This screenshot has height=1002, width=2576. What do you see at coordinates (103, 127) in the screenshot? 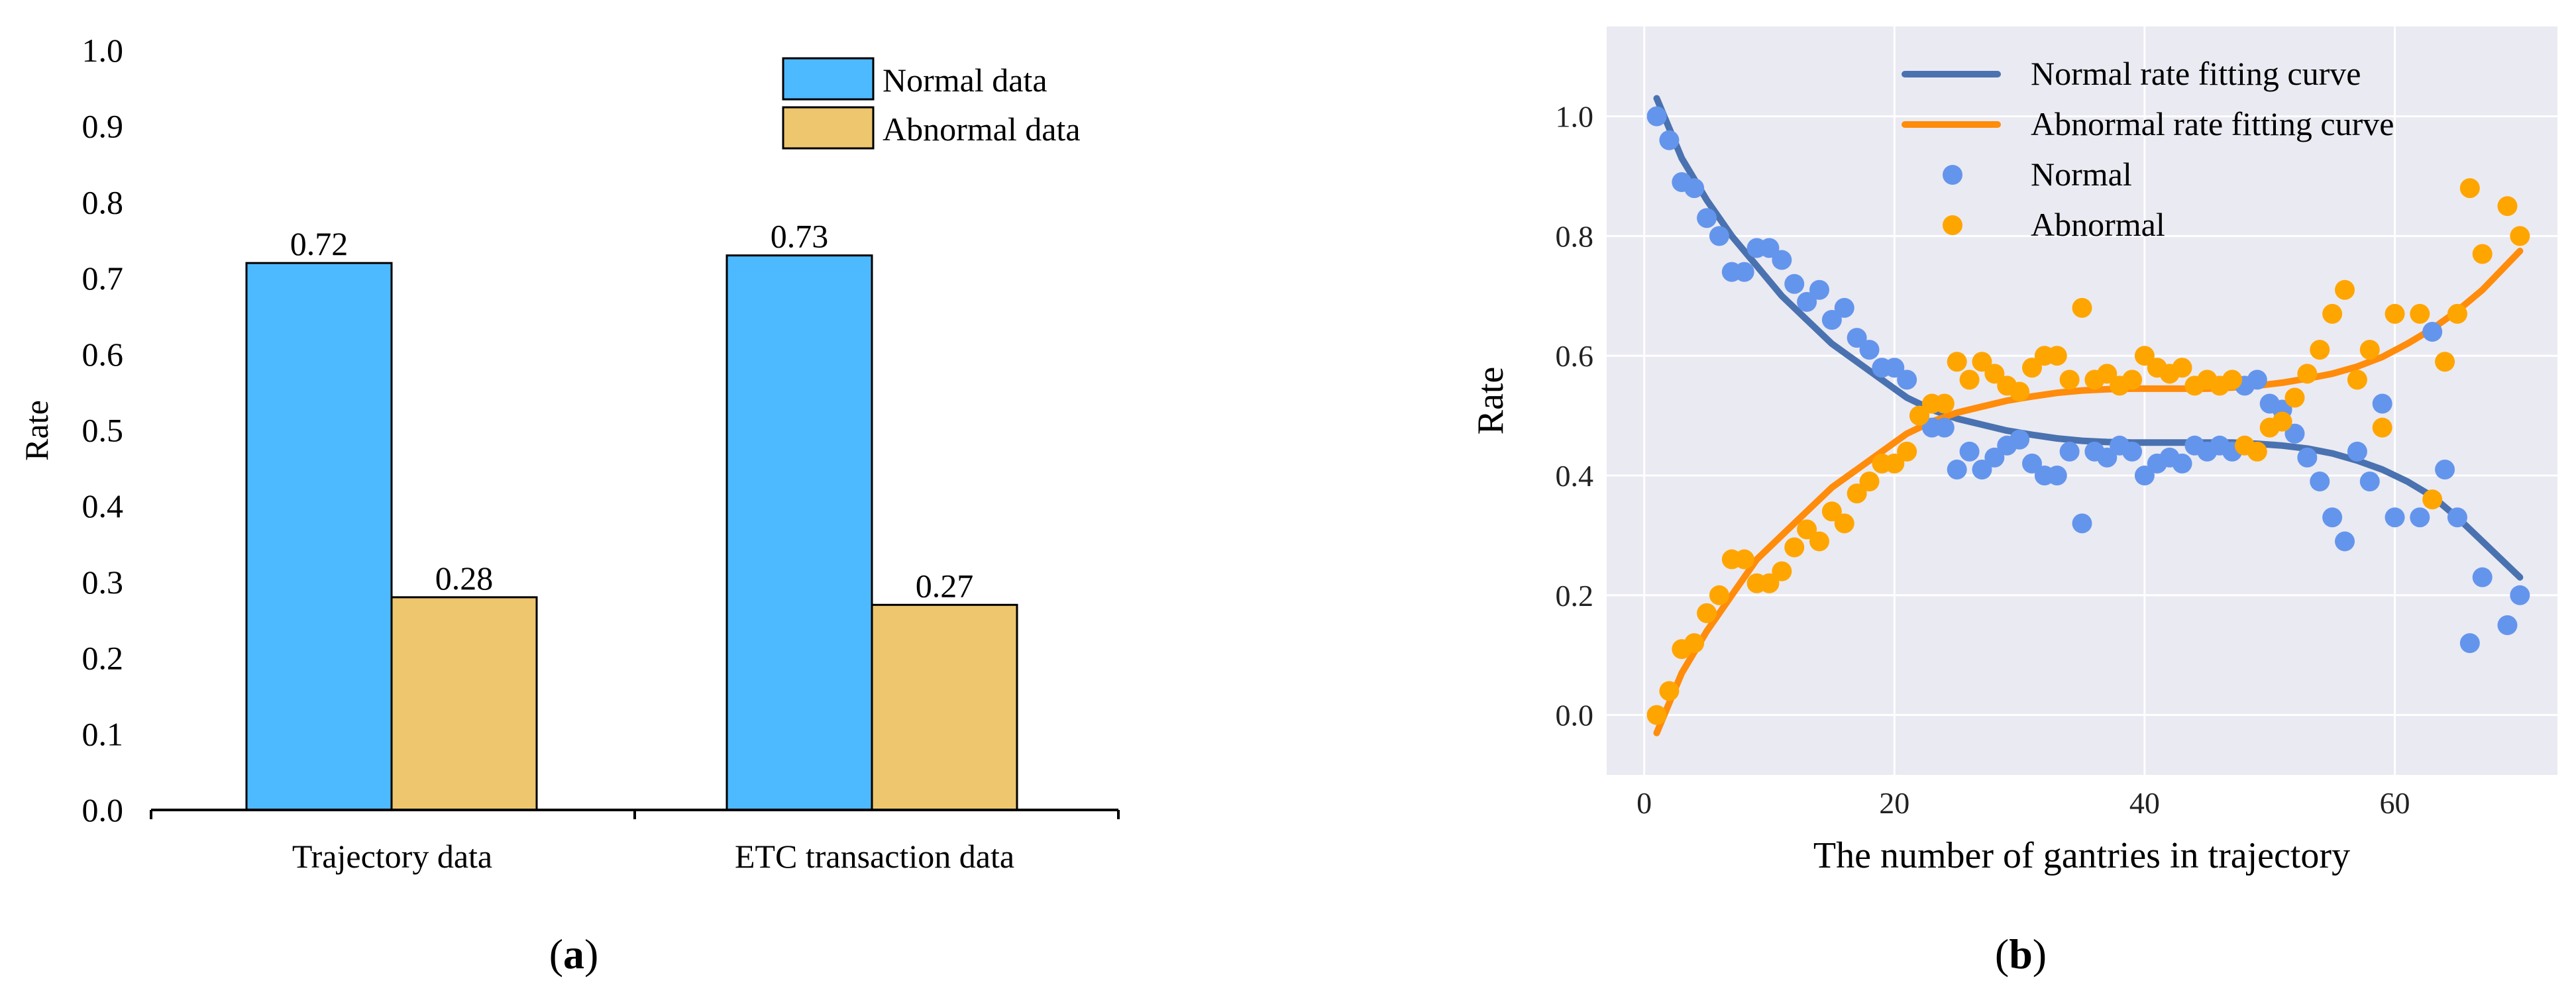
I see `panel-a-y-tick-label: 0.9` at bounding box center [103, 127].